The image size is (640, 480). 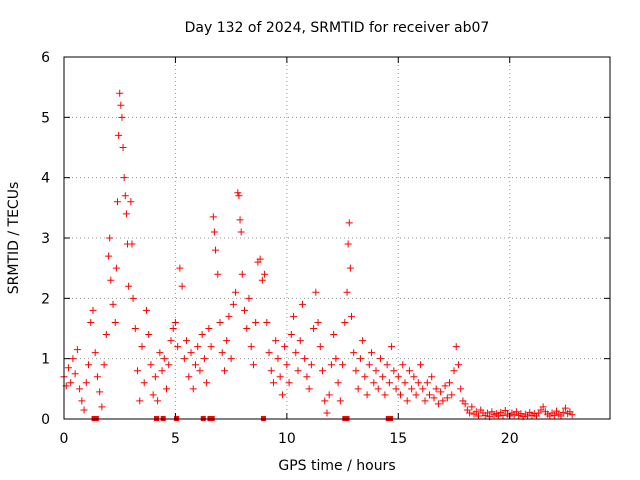 What do you see at coordinates (175, 439) in the screenshot?
I see `x-tick-label: 5` at bounding box center [175, 439].